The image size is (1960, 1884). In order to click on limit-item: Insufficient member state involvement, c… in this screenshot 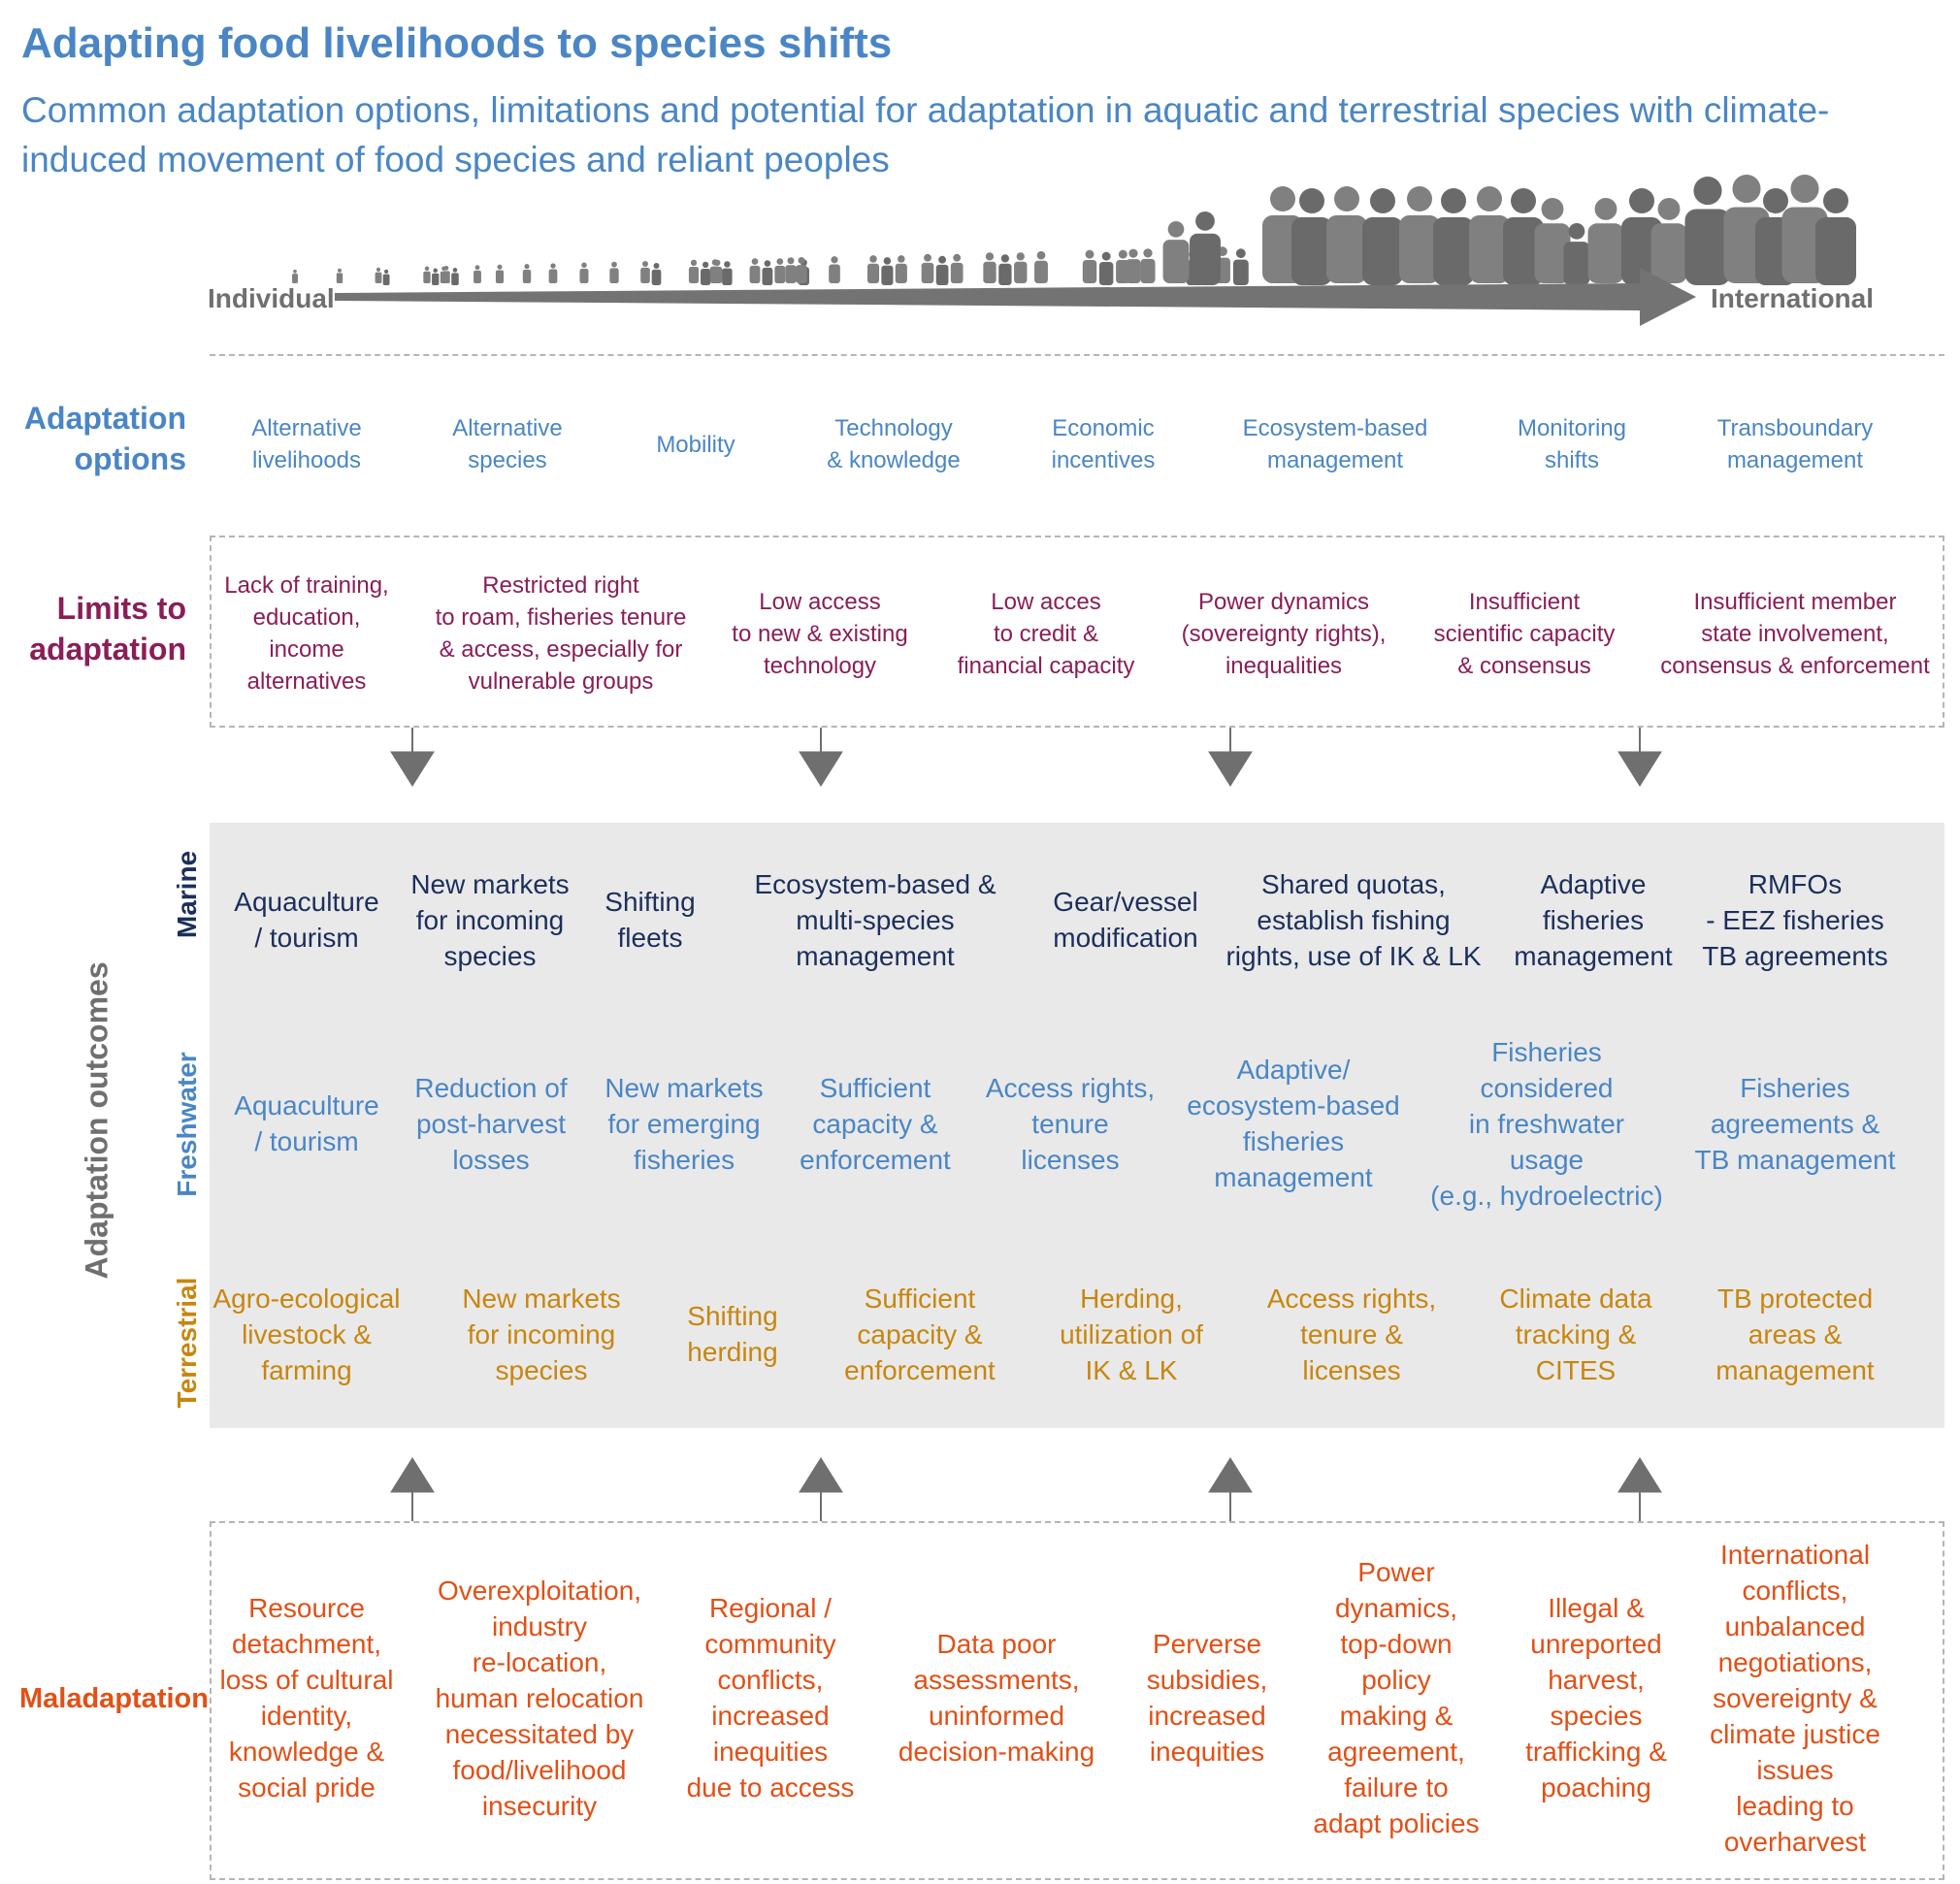, I will do `click(1795, 633)`.